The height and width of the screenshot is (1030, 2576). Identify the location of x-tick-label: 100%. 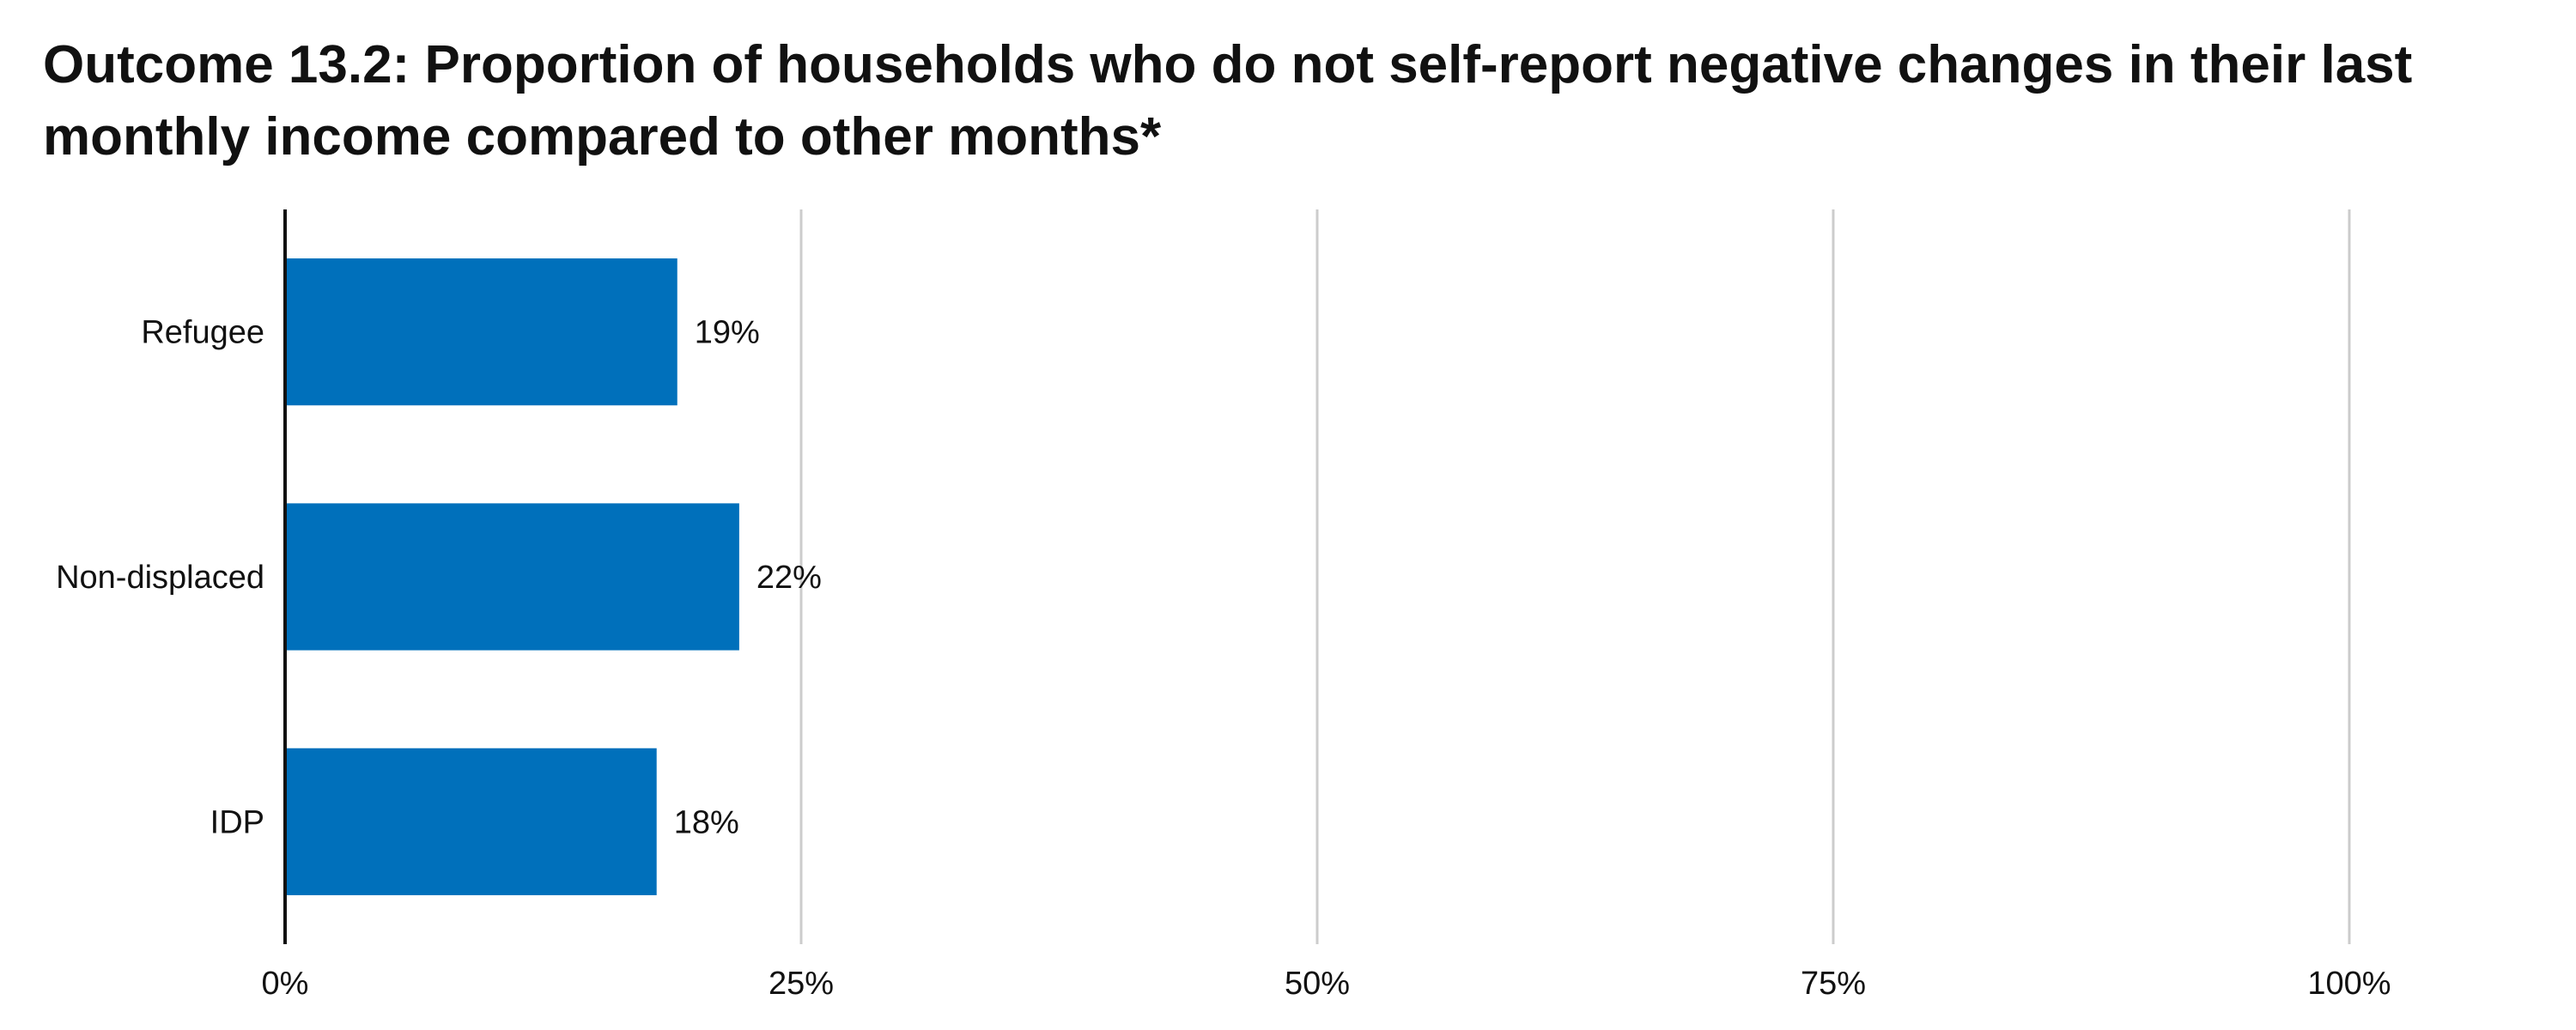
(2349, 984).